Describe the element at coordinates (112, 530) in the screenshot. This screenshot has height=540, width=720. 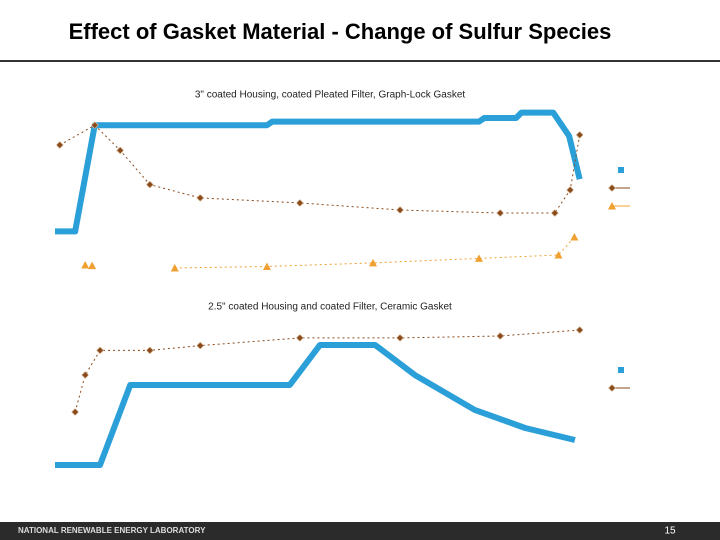
I see `footer-text: NATIONAL RENEWABLE ENERGY LABORATORY` at that location.